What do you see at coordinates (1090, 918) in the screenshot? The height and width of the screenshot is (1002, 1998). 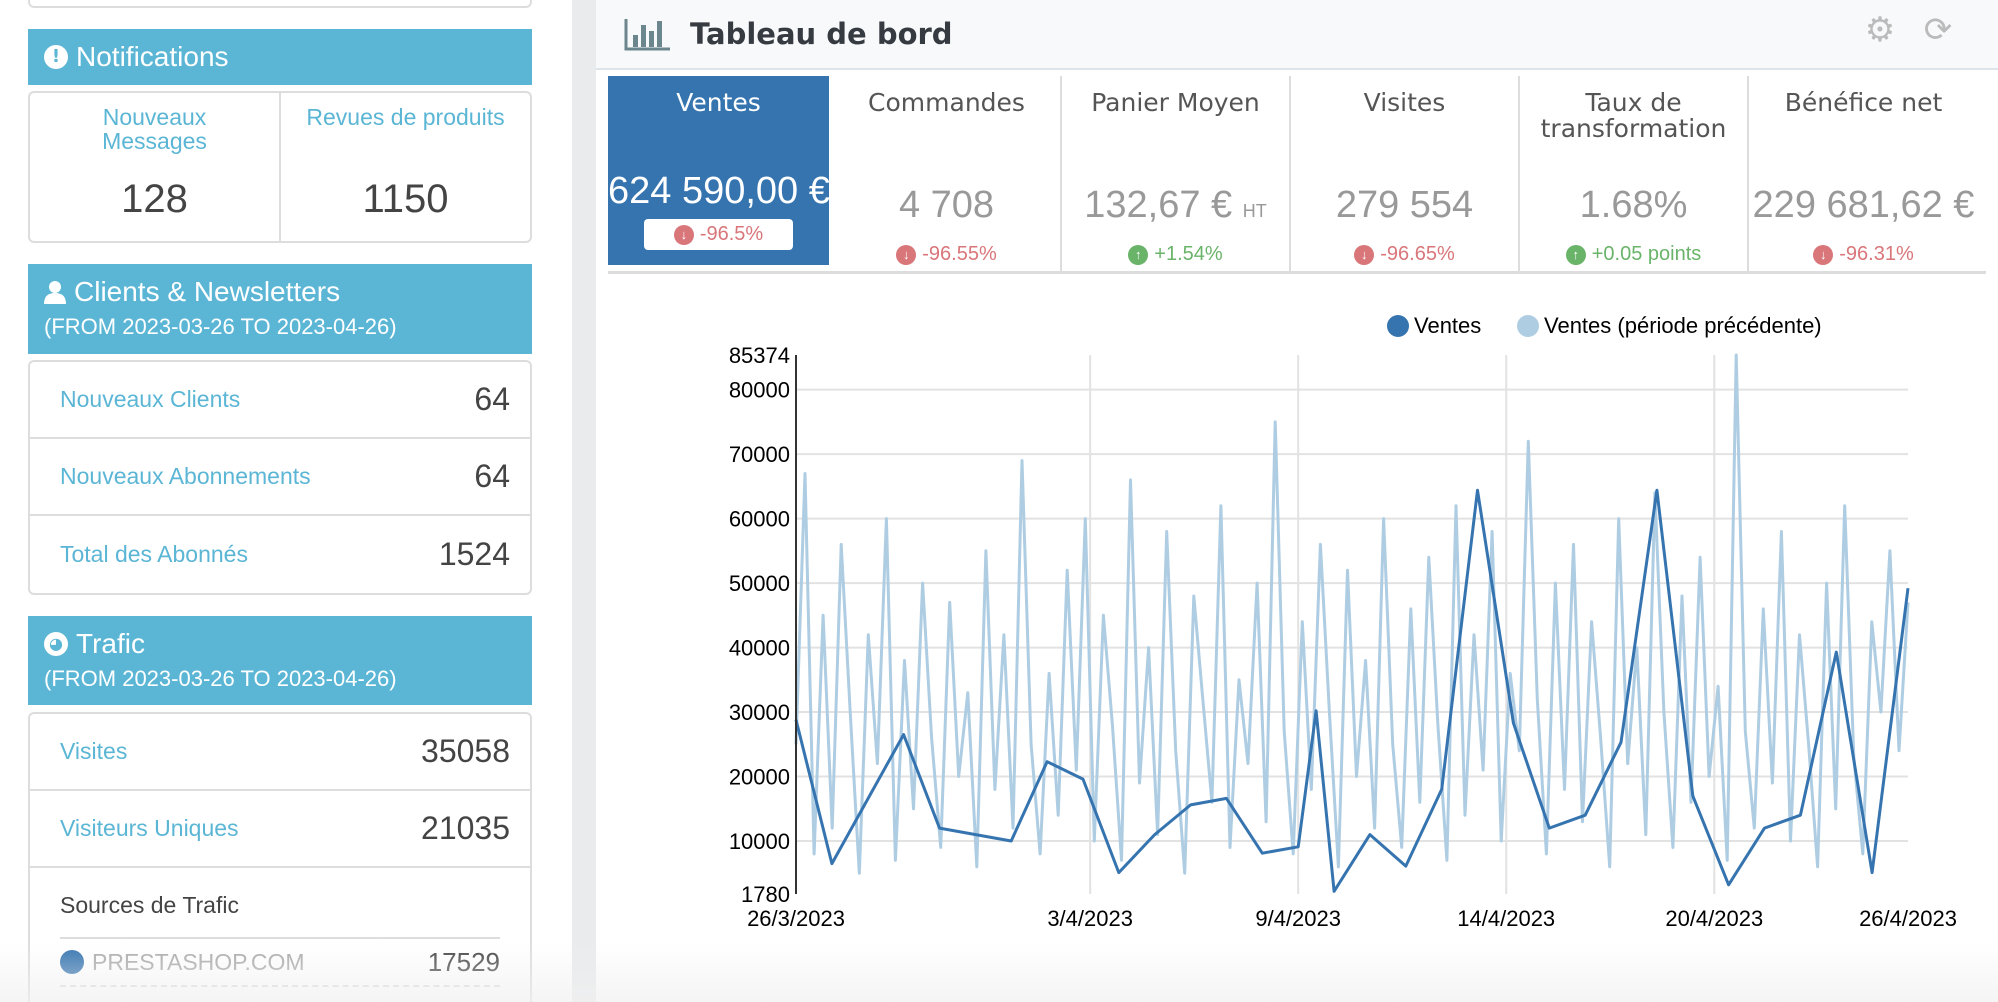 I see `x-tick-label: 3/4/2023` at bounding box center [1090, 918].